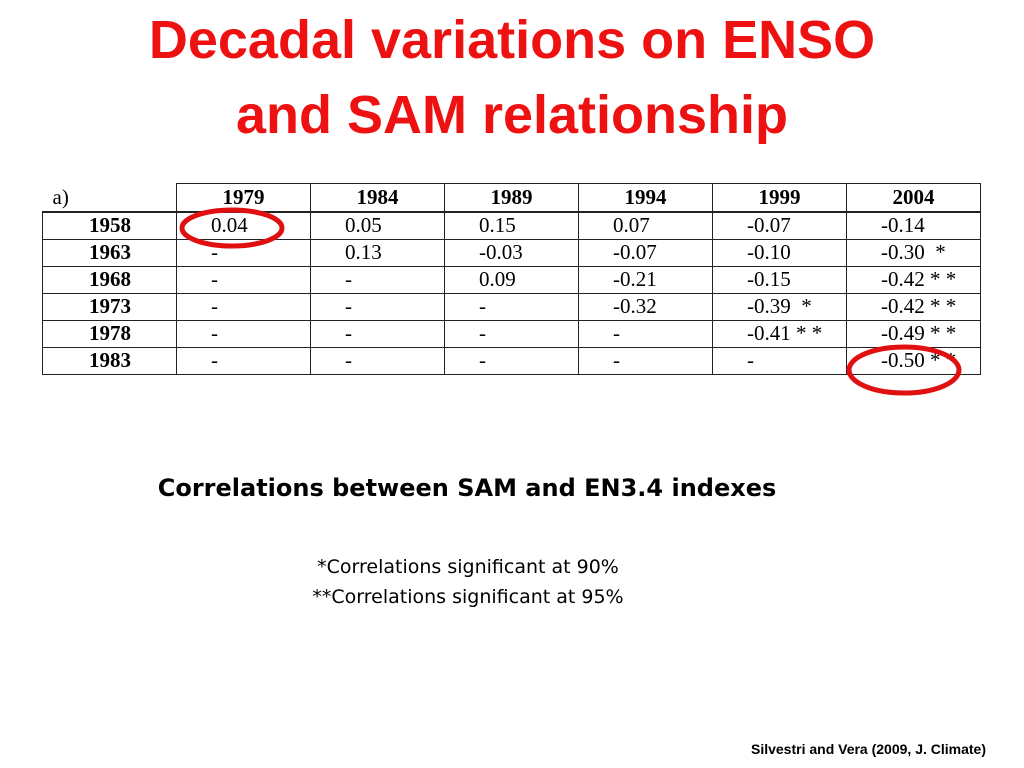 This screenshot has width=1024, height=768. Describe the element at coordinates (779, 306) in the screenshot. I see `cell: -0.39 *` at that location.